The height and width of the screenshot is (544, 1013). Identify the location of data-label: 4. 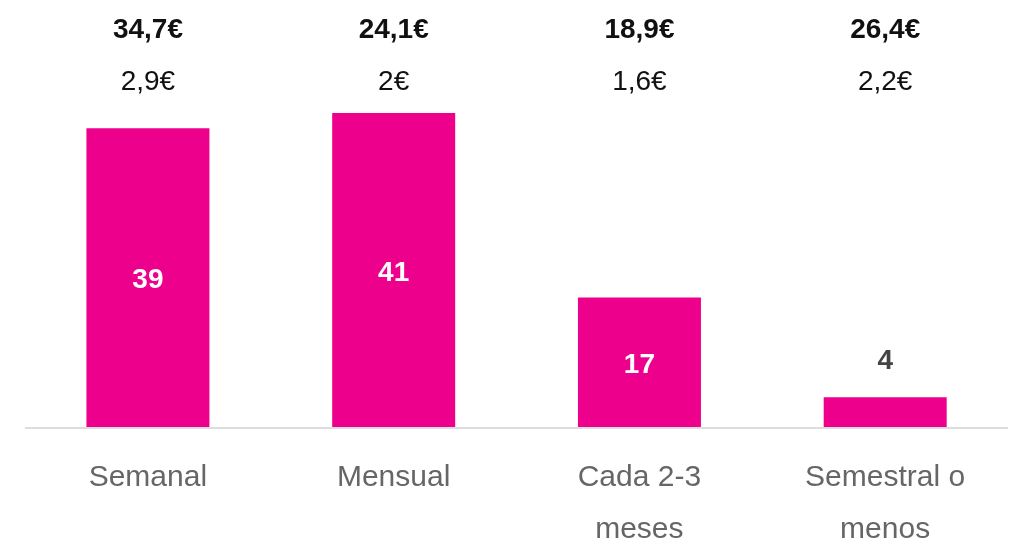
(885, 360).